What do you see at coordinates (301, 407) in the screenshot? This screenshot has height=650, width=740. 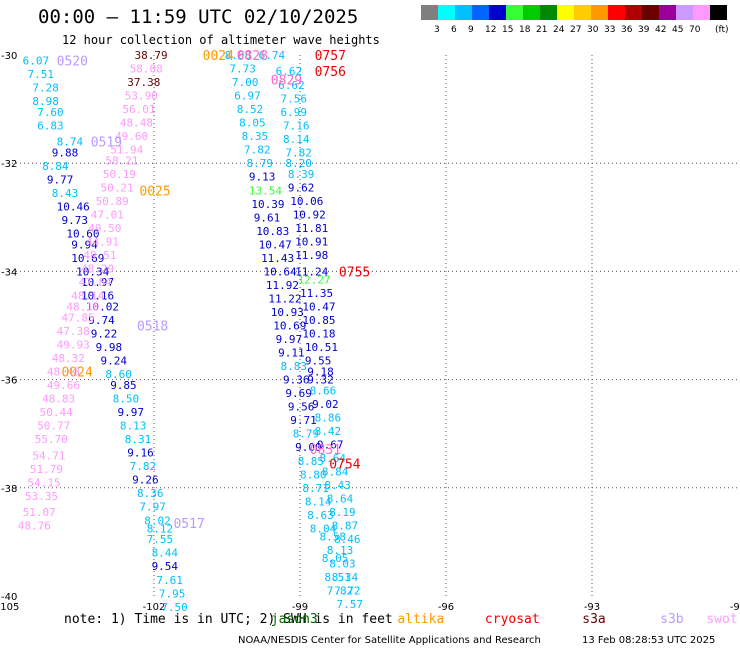 I see `swh-value: 9.56` at bounding box center [301, 407].